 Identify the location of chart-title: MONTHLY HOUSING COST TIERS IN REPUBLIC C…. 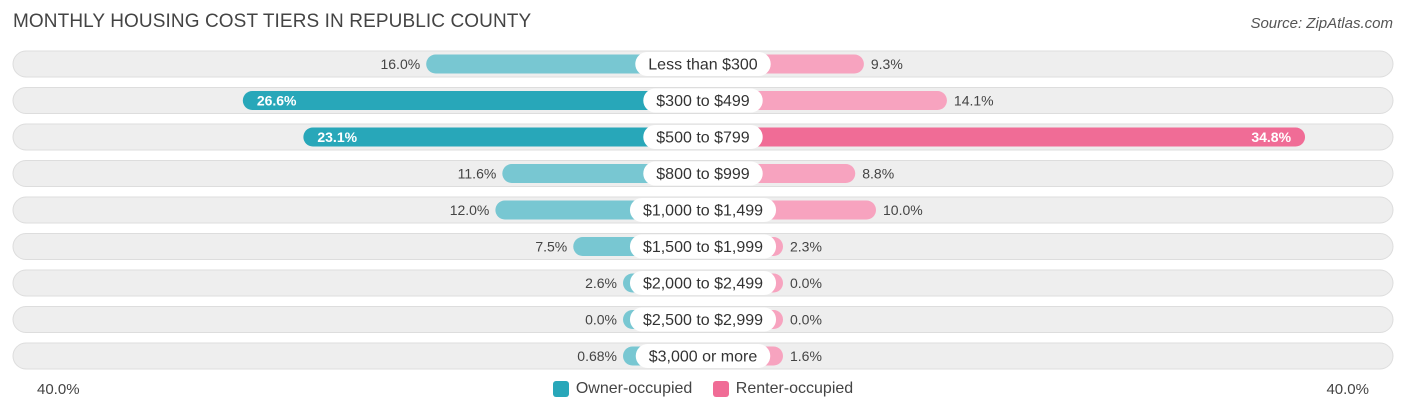
(272, 21).